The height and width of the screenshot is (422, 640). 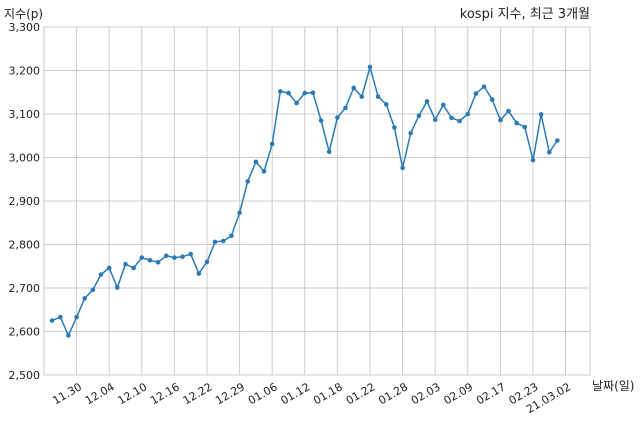 I want to click on y-tick-label: 3,100, so click(x=25, y=114).